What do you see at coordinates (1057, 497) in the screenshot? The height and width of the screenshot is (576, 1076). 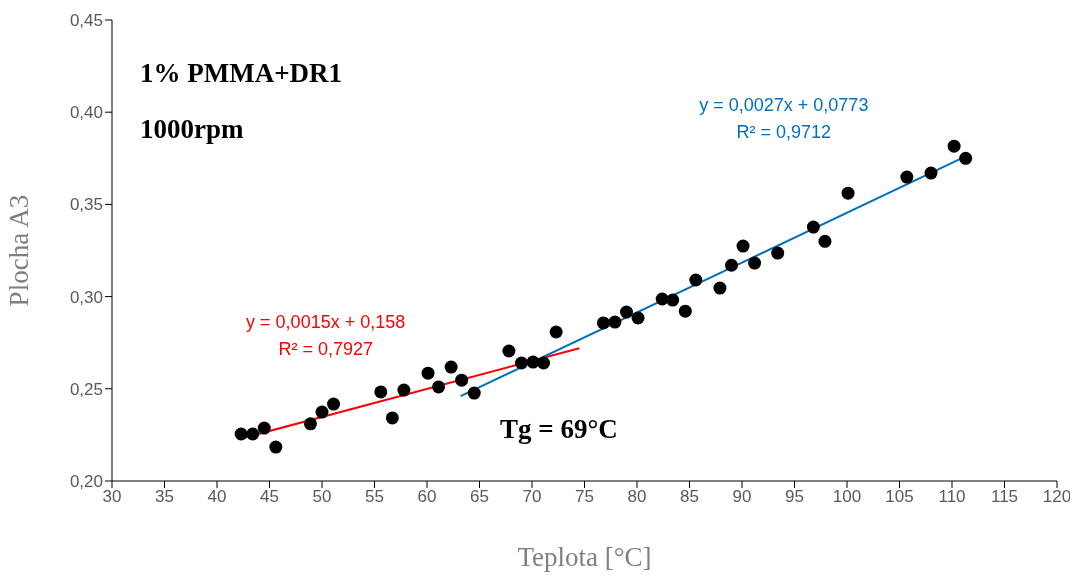 I see `x-tick-label: 120` at bounding box center [1057, 497].